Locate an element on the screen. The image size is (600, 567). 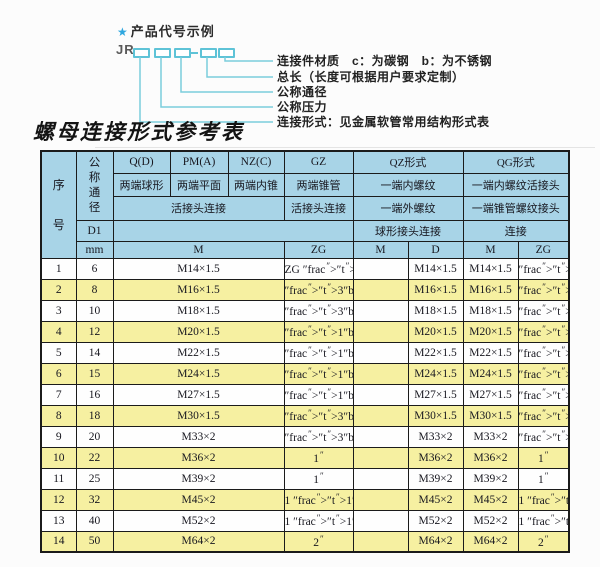
cell-seq: 3 is located at coordinates (58, 310).